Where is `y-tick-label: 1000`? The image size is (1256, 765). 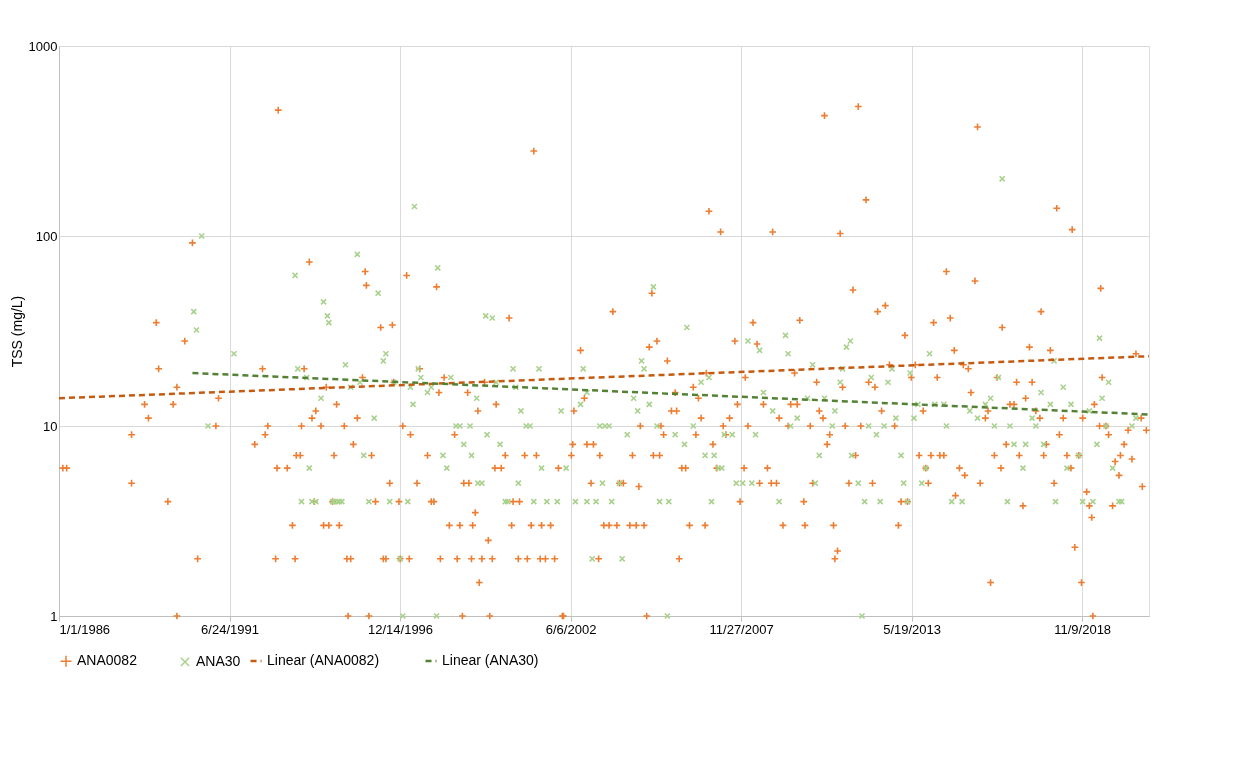
y-tick-label: 1000 is located at coordinates (43, 46).